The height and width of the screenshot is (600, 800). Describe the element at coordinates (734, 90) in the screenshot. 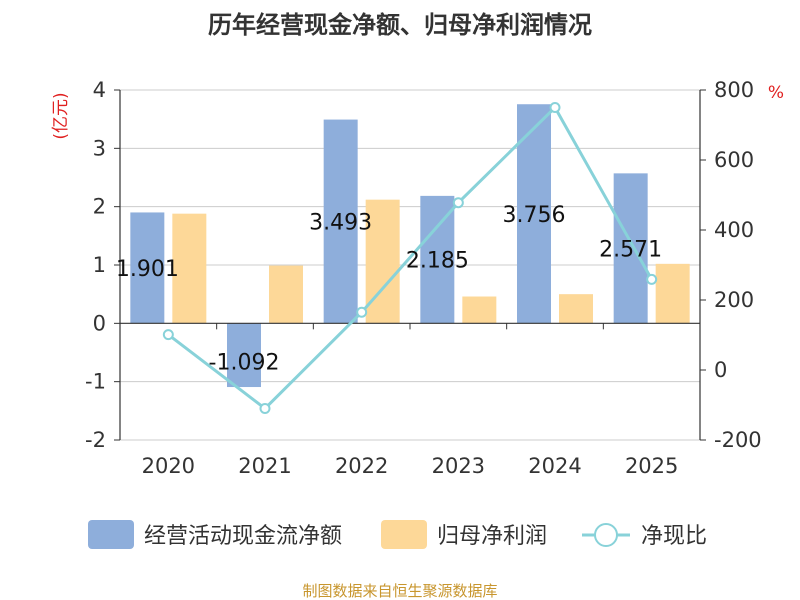

I see `right-tick-label: 800` at that location.